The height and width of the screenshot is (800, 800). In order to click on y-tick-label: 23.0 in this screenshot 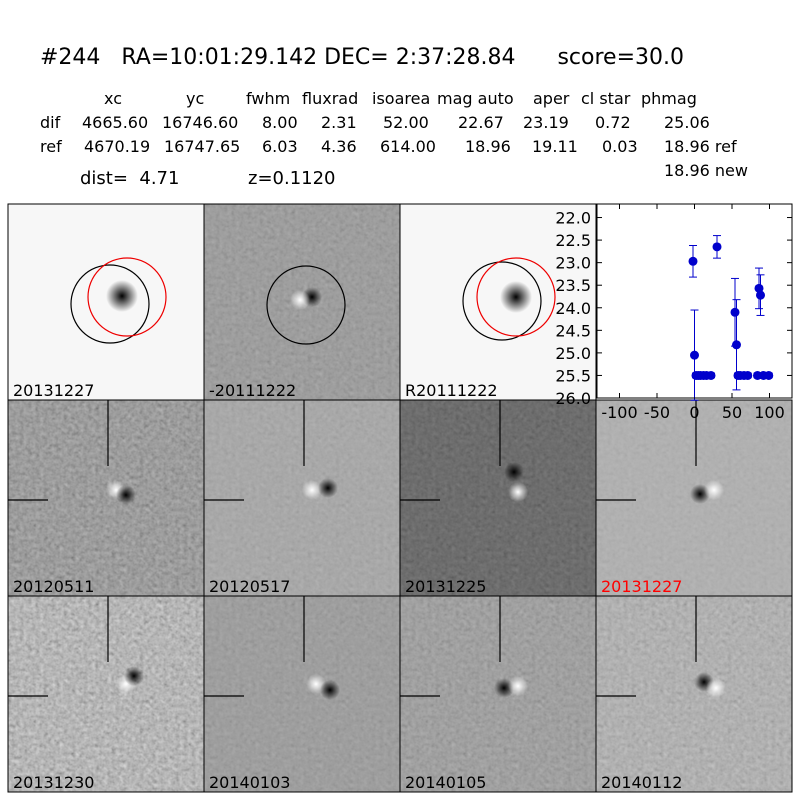, I will do `click(573, 263)`.